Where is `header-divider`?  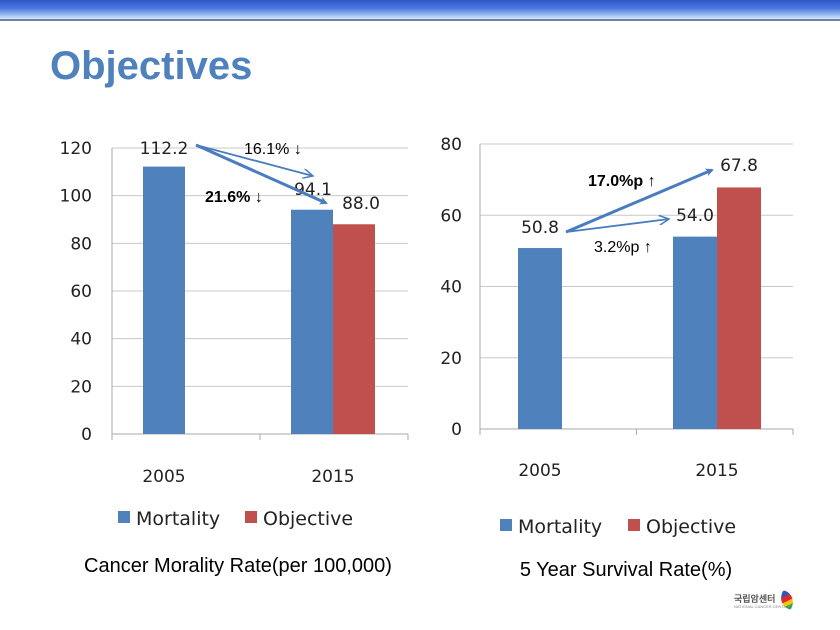
header-divider is located at coordinates (420, 20).